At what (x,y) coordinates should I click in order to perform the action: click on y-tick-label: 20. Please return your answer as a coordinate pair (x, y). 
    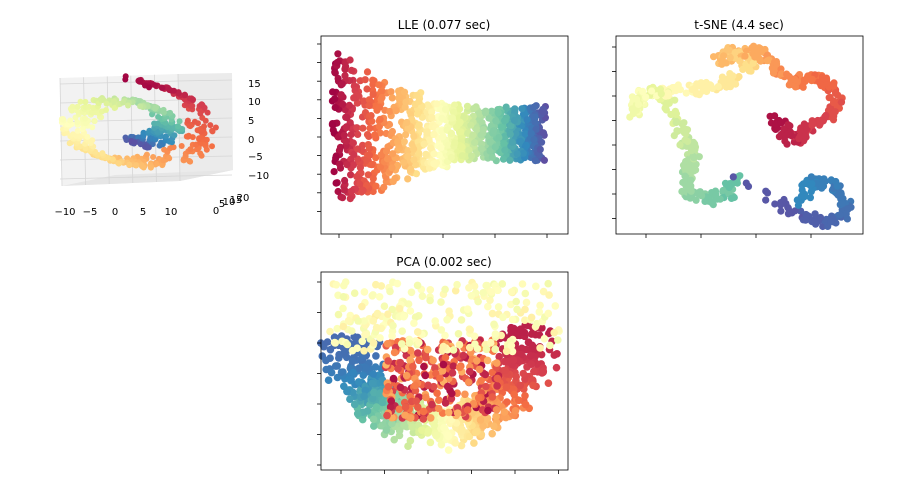
    Looking at the image, I should click on (243, 198).